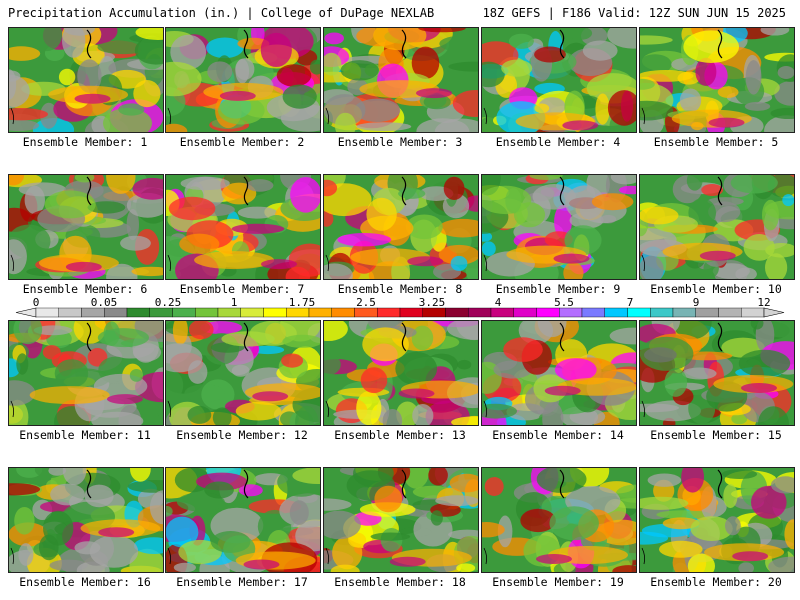 This screenshot has height=600, width=800. Describe the element at coordinates (242, 582) in the screenshot. I see `ensemble-member-label: Ensemble Member: 17` at that location.